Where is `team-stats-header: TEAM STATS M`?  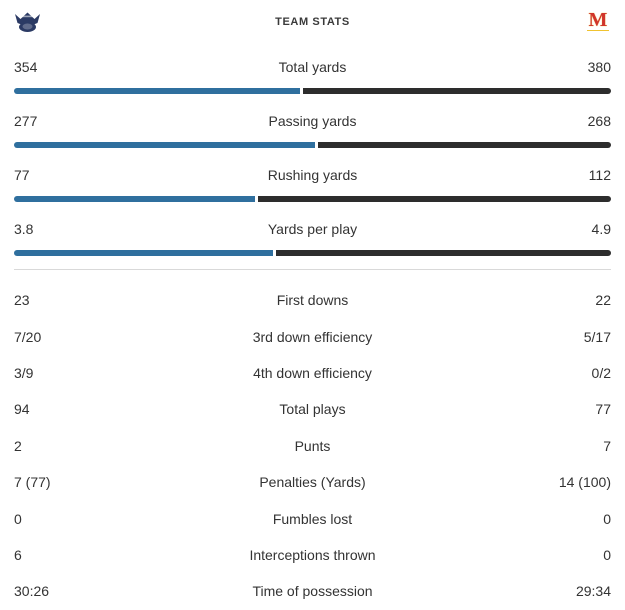 team-stats-header: TEAM STATS M is located at coordinates (312, 22).